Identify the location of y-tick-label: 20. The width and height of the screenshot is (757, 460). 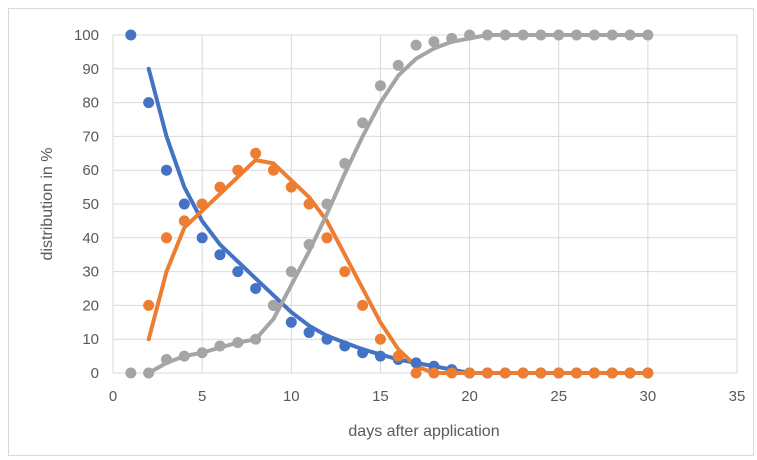
(90, 305).